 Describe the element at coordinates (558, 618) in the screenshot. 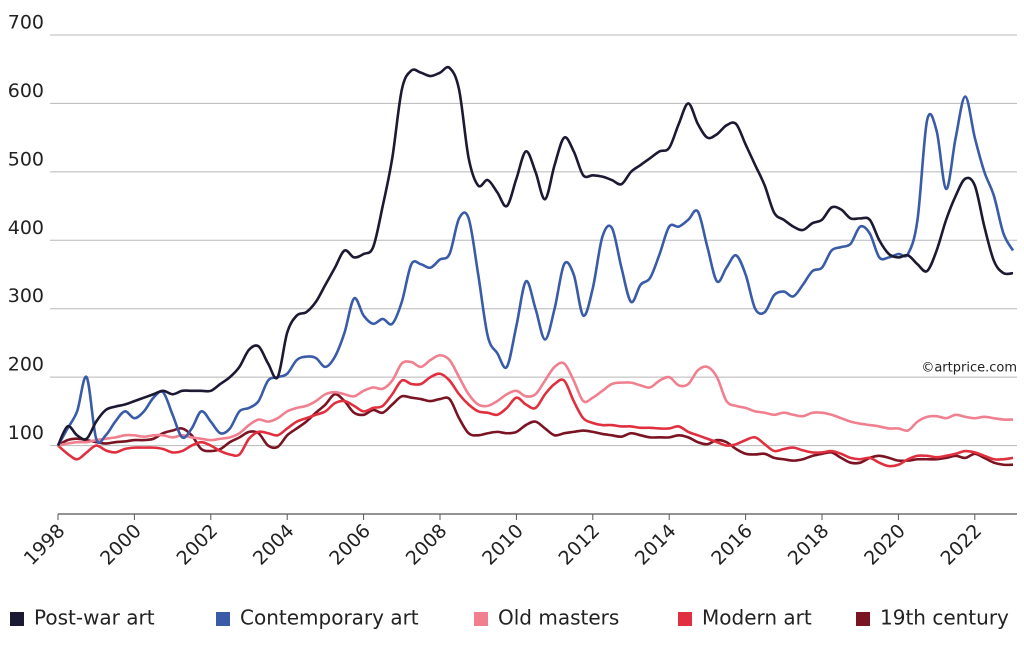

I see `legend-label: Old masters` at that location.